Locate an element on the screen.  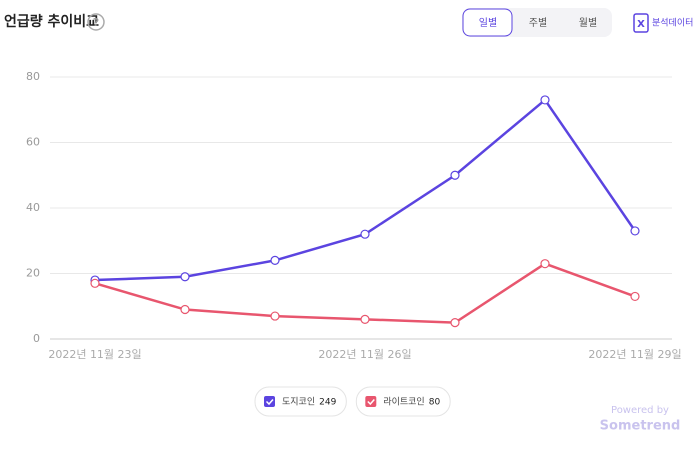
tab: 일별 is located at coordinates (488, 23).